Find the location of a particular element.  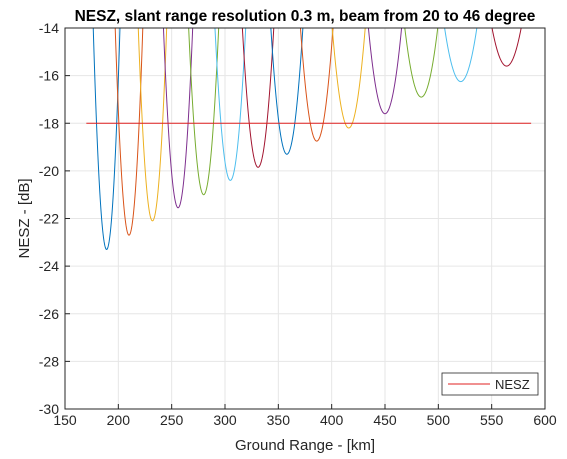

x-tick-label: 500 is located at coordinates (439, 420).